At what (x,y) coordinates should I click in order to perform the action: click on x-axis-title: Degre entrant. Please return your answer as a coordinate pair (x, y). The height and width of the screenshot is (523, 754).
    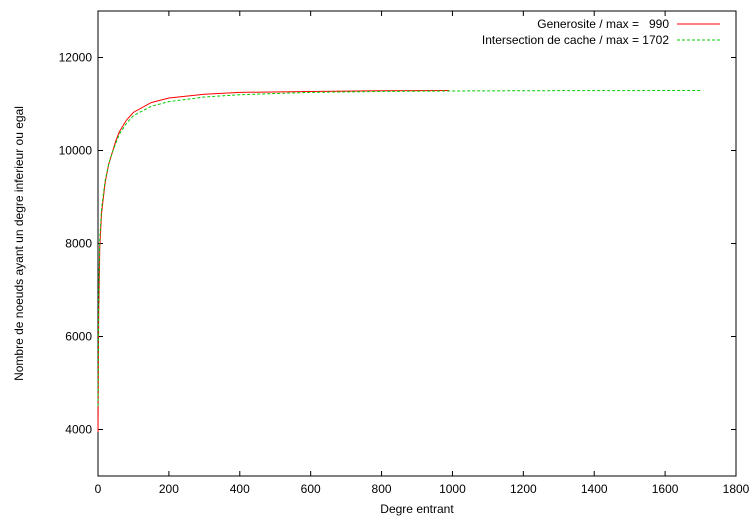
    Looking at the image, I should click on (417, 509).